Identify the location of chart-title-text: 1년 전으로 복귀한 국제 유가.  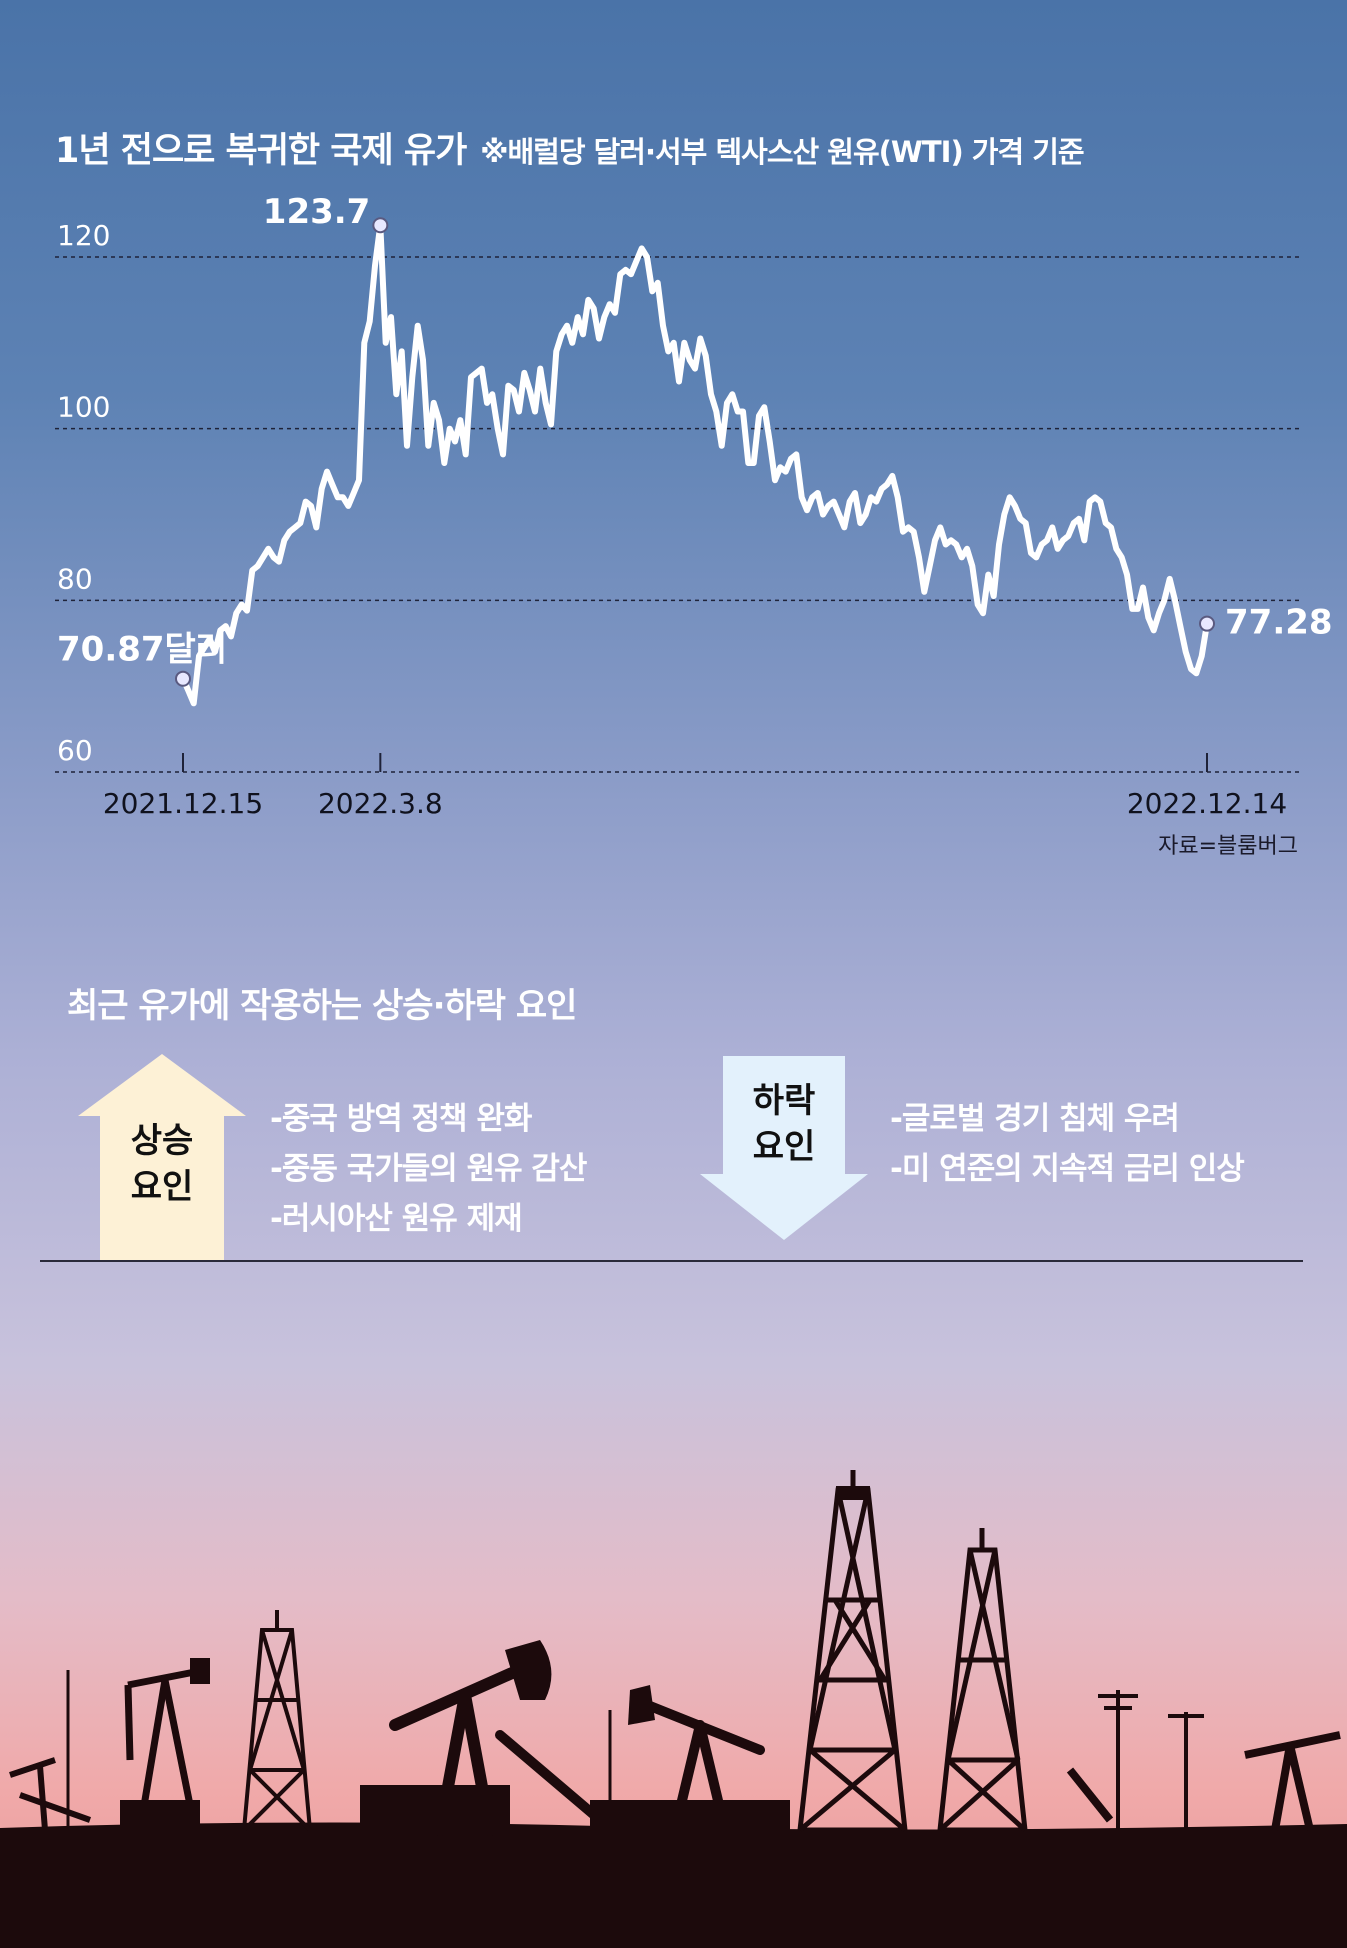
(261, 151).